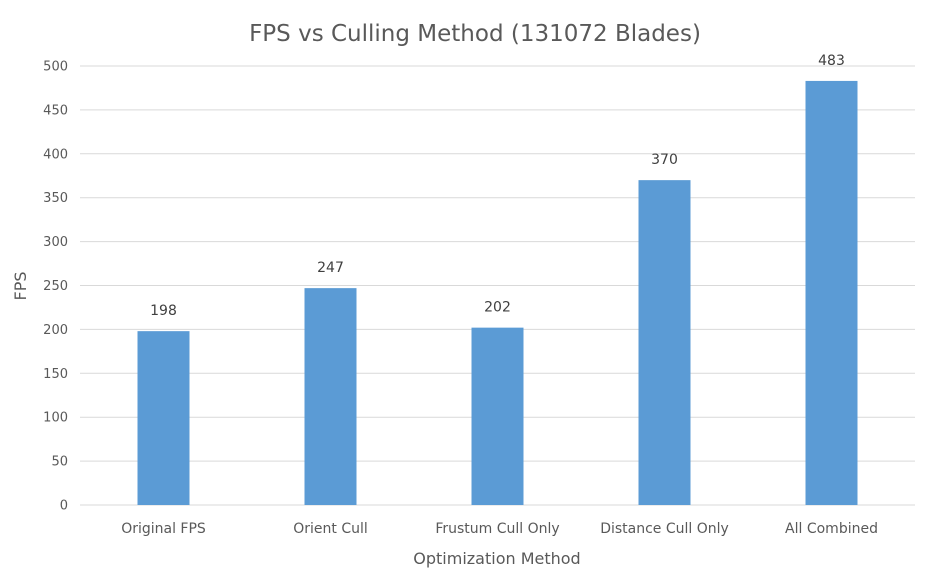  Describe the element at coordinates (55, 110) in the screenshot. I see `y-tick-label: 450` at that location.